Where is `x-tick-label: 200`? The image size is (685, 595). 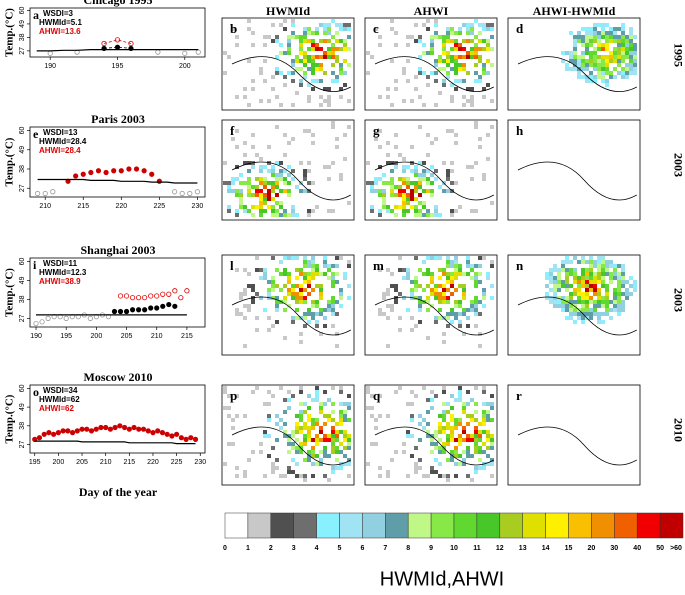 x-tick-label: 200 is located at coordinates (185, 66).